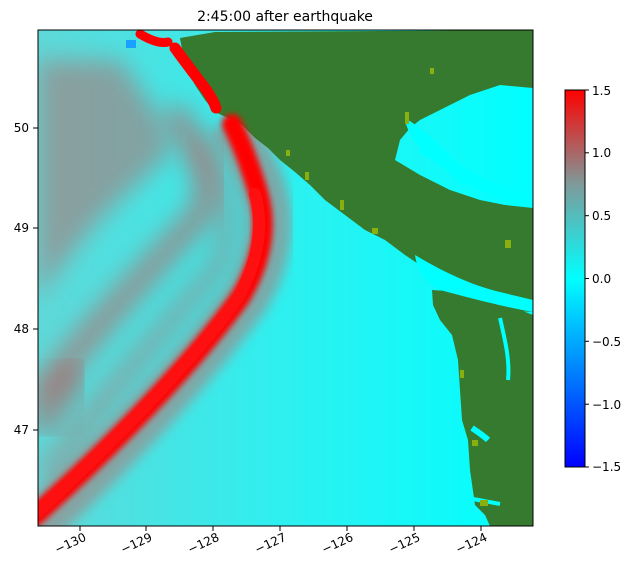  I want to click on y-tick-label: 50, so click(21, 128).